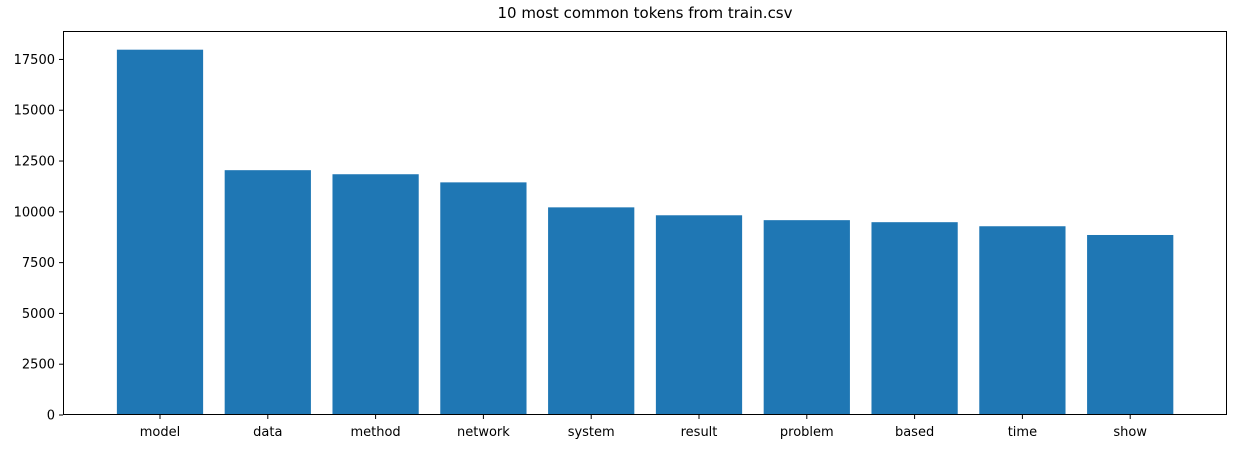  I want to click on chart-title: 10 most common tokens from train.csv, so click(645, 13).